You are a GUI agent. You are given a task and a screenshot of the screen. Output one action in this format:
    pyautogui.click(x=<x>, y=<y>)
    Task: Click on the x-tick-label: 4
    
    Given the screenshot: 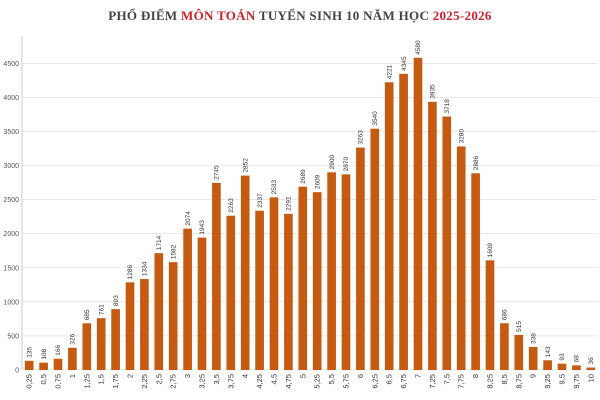 What is the action you would take?
    pyautogui.click(x=245, y=376)
    